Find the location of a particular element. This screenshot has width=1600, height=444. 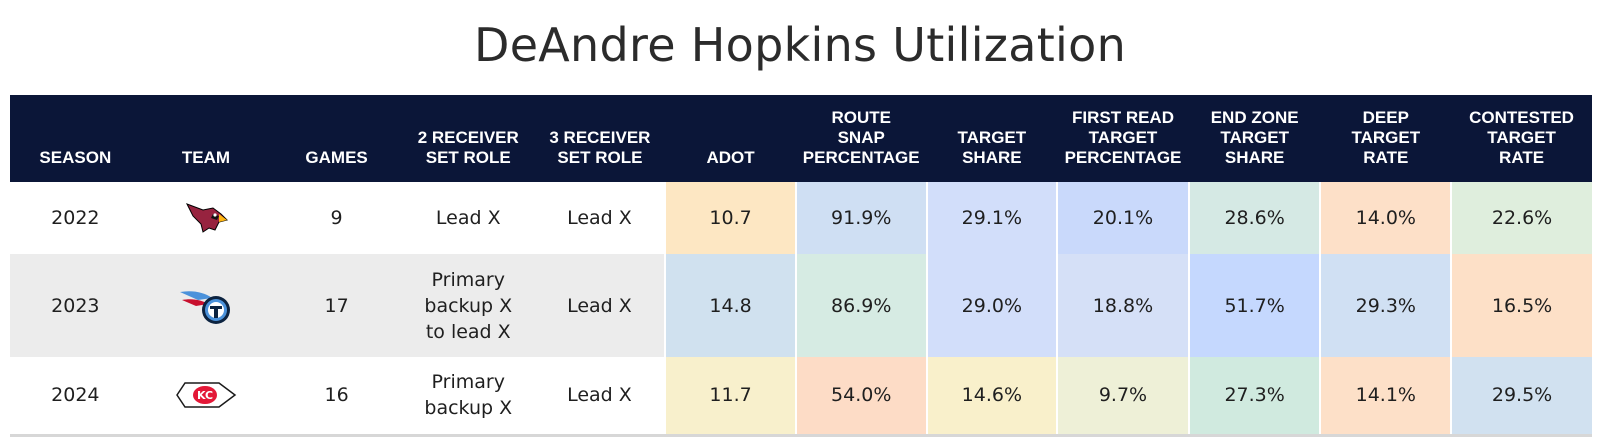

header-line: DEEP is located at coordinates (1385, 117).